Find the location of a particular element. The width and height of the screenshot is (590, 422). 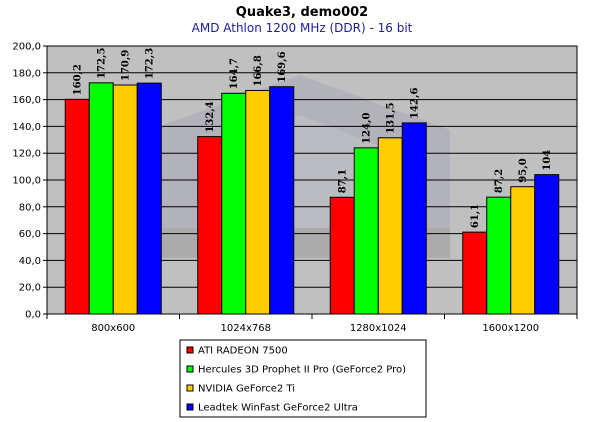

data-label: 104 is located at coordinates (547, 160).